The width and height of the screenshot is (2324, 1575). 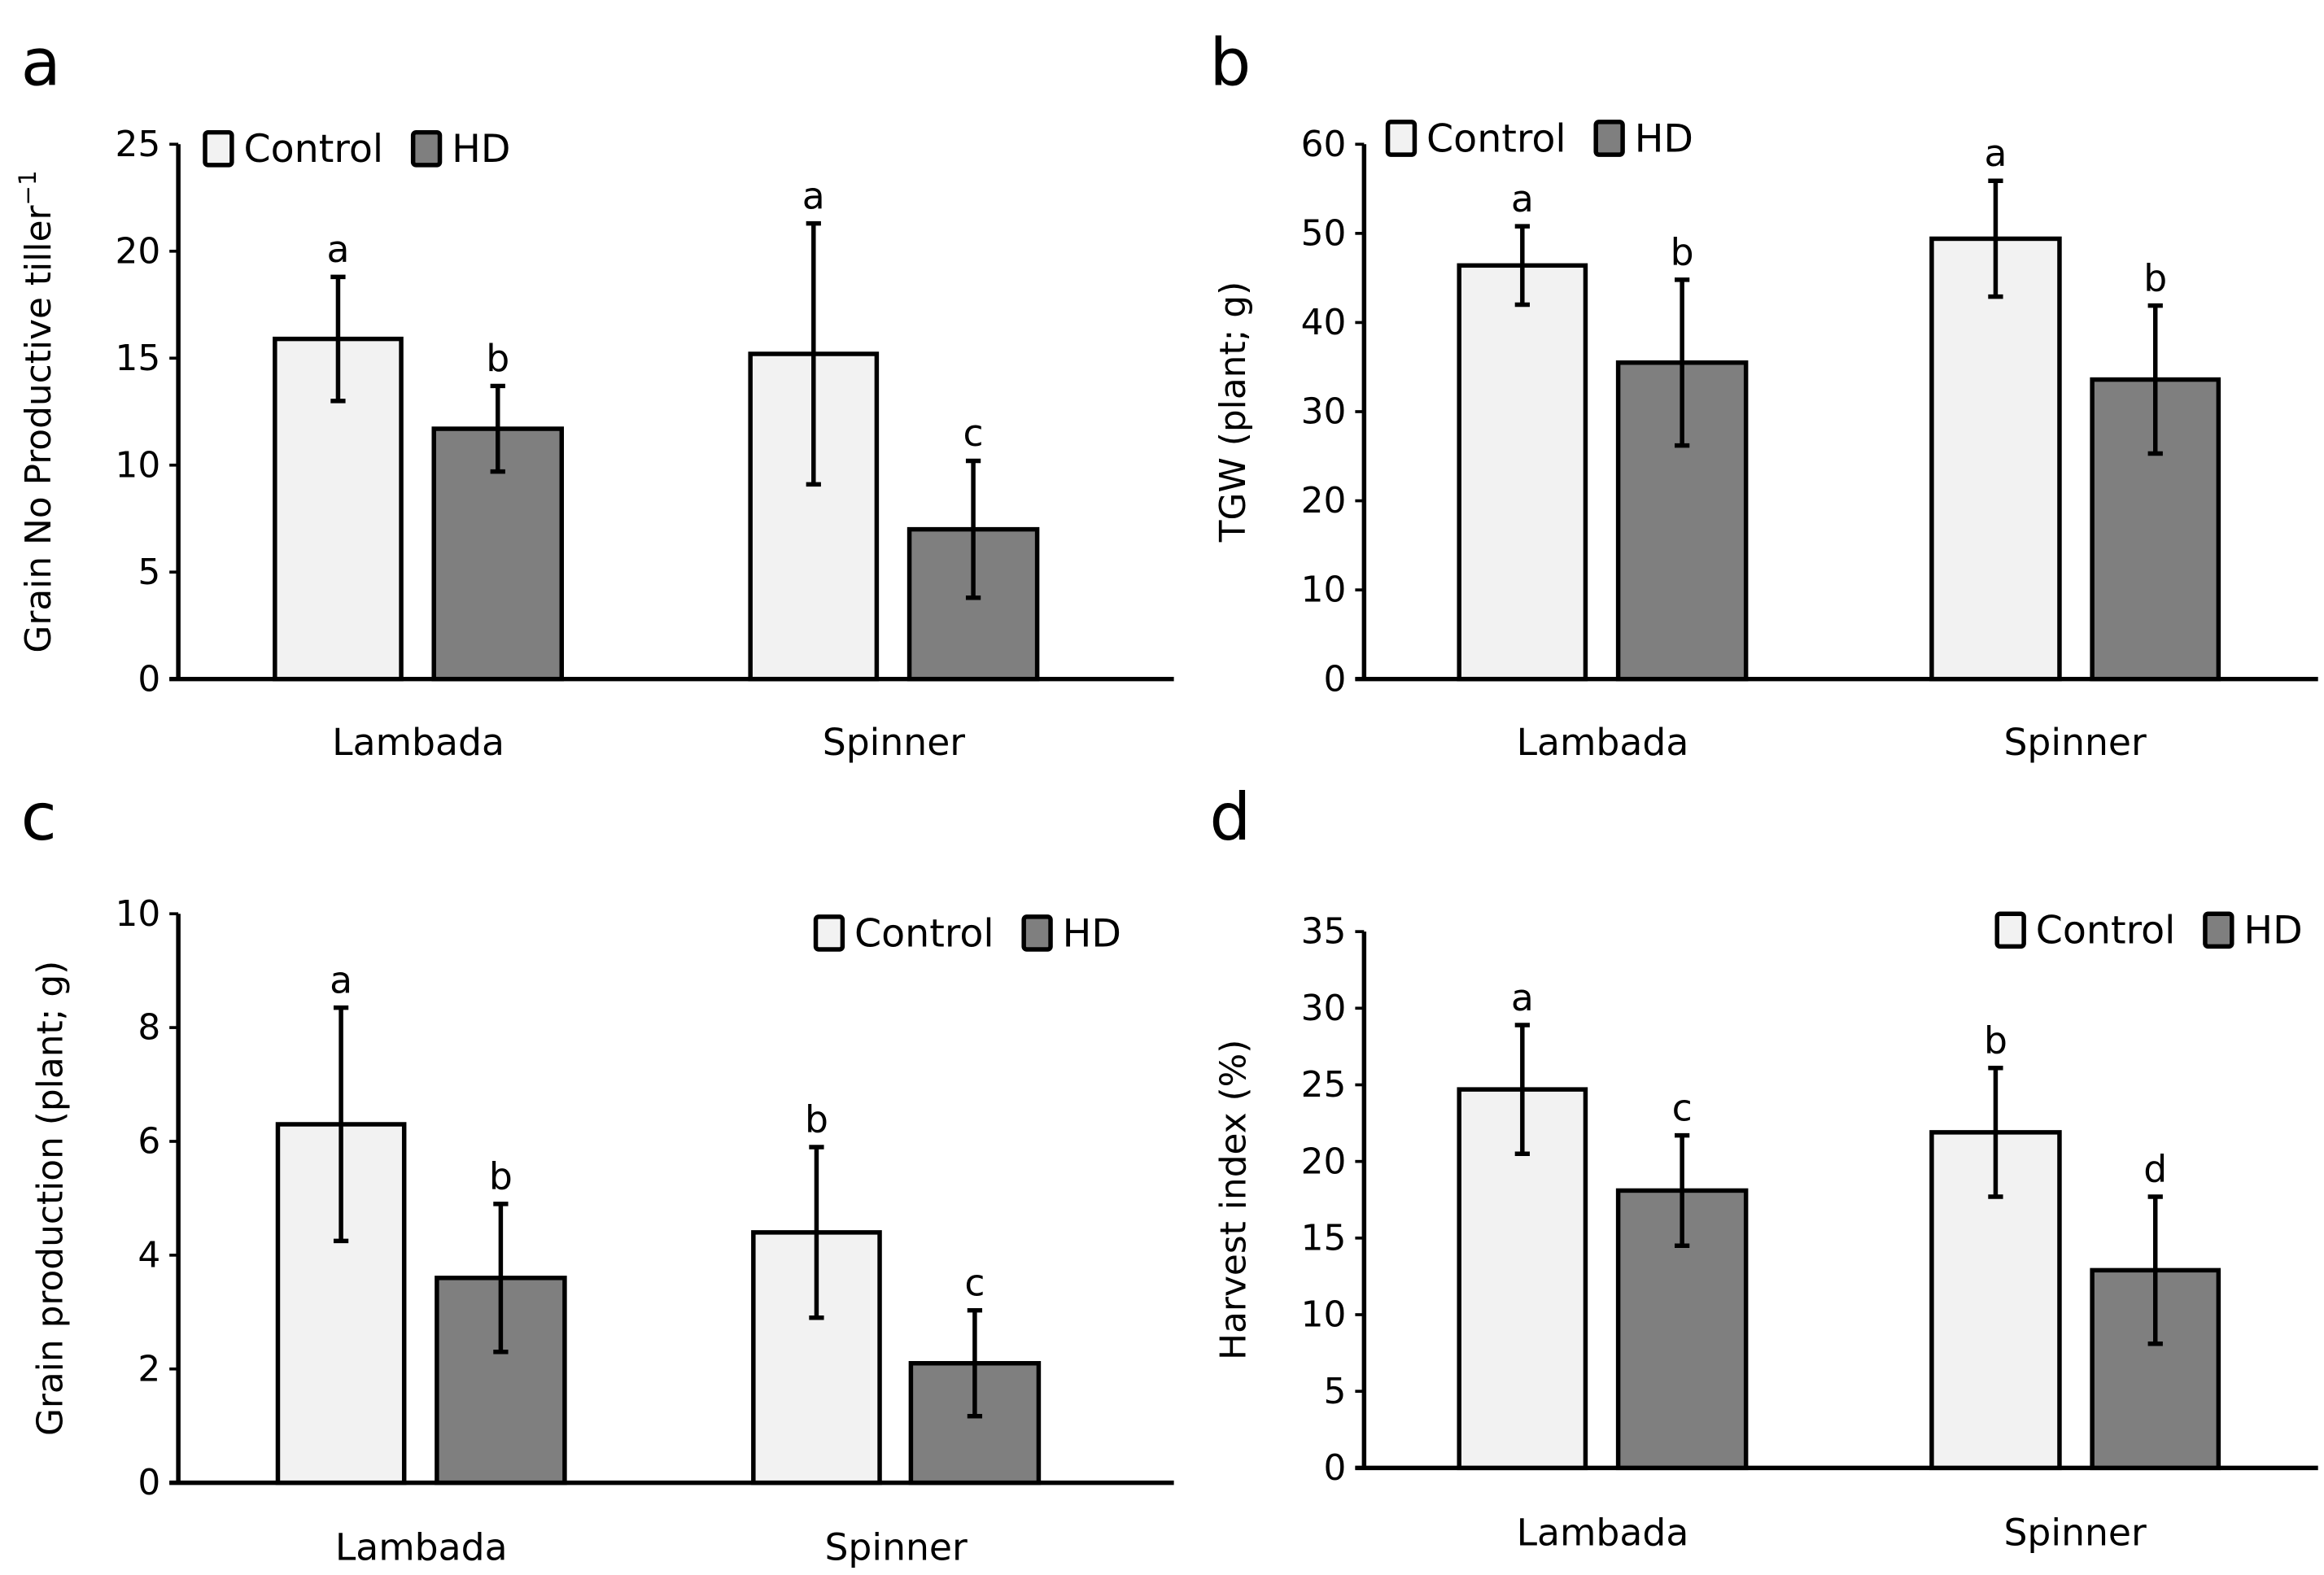 What do you see at coordinates (1233, 412) in the screenshot?
I see `y-axis-label: TGW (plant; g)` at bounding box center [1233, 412].